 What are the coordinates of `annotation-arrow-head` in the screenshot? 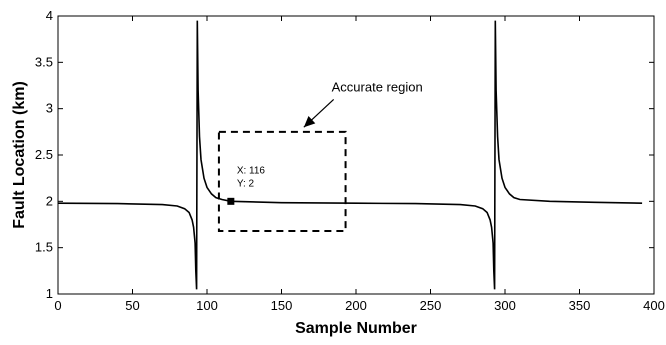 It's located at (309, 122).